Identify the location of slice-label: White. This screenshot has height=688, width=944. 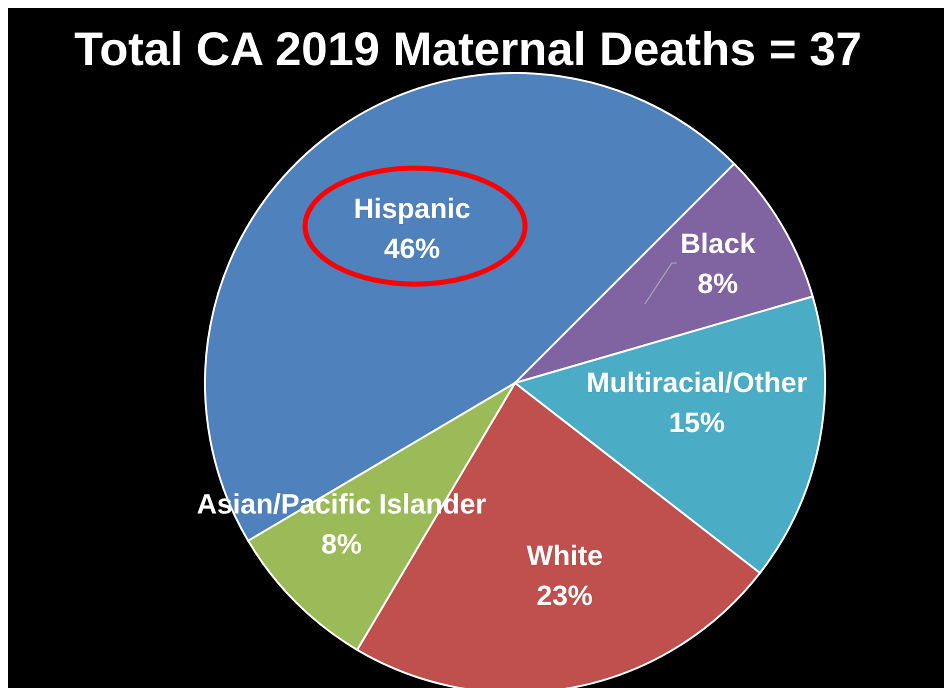
(564, 556).